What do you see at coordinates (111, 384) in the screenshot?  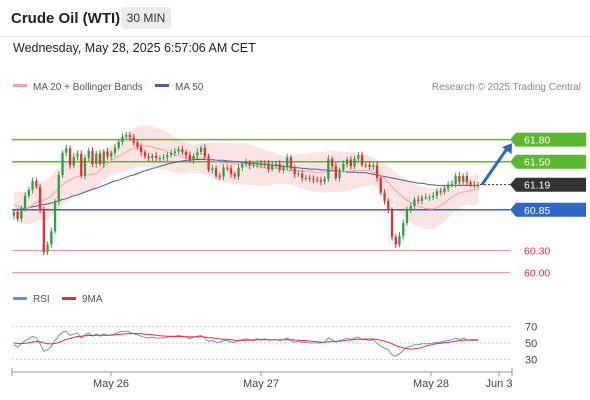 I see `time-tick-label: May 26` at bounding box center [111, 384].